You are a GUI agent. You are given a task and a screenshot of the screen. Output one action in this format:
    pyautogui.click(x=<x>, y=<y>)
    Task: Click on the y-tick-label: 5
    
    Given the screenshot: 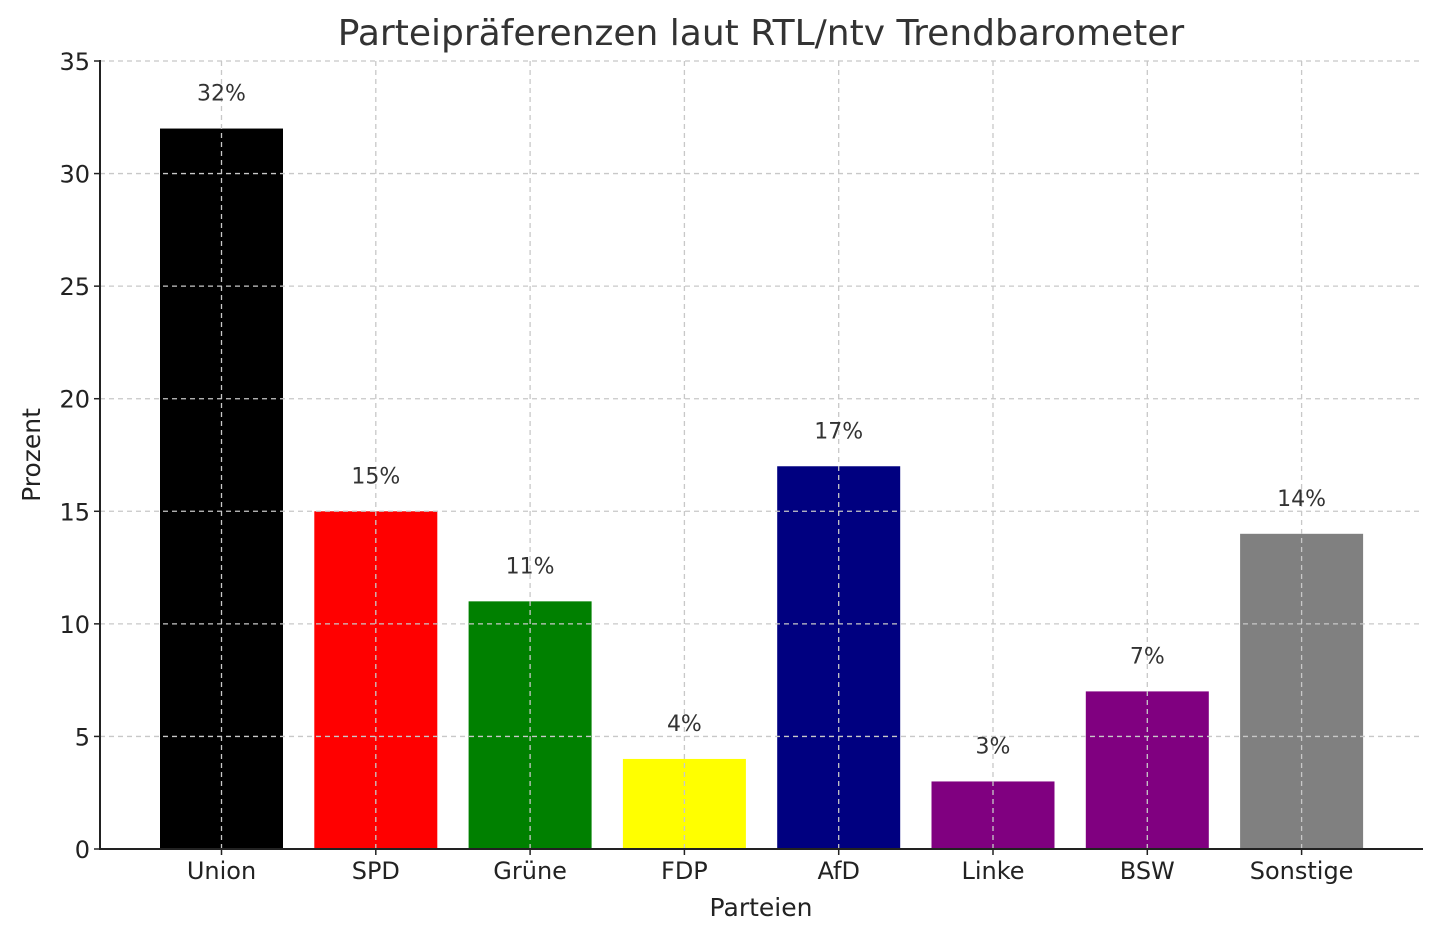 What is the action you would take?
    pyautogui.click(x=82, y=737)
    